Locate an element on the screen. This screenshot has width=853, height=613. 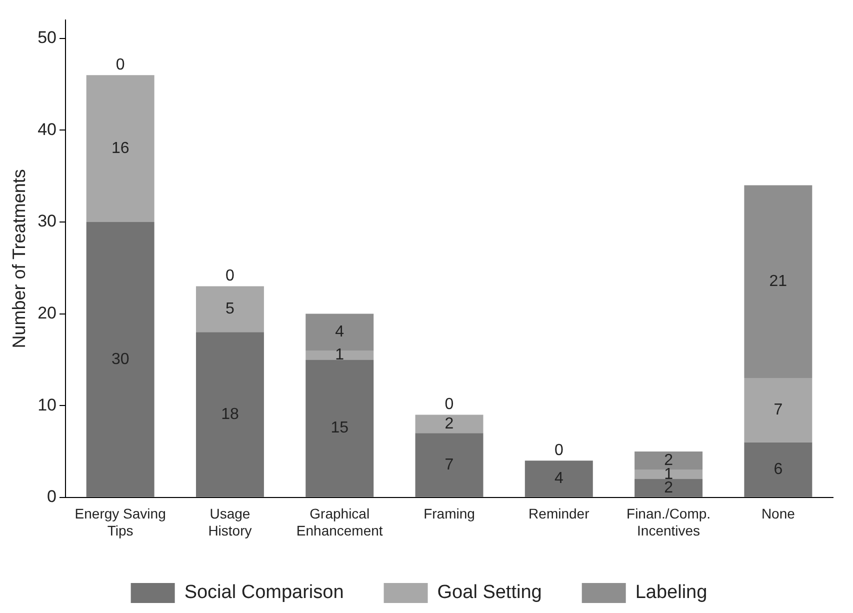
data-label: 21 is located at coordinates (778, 281).